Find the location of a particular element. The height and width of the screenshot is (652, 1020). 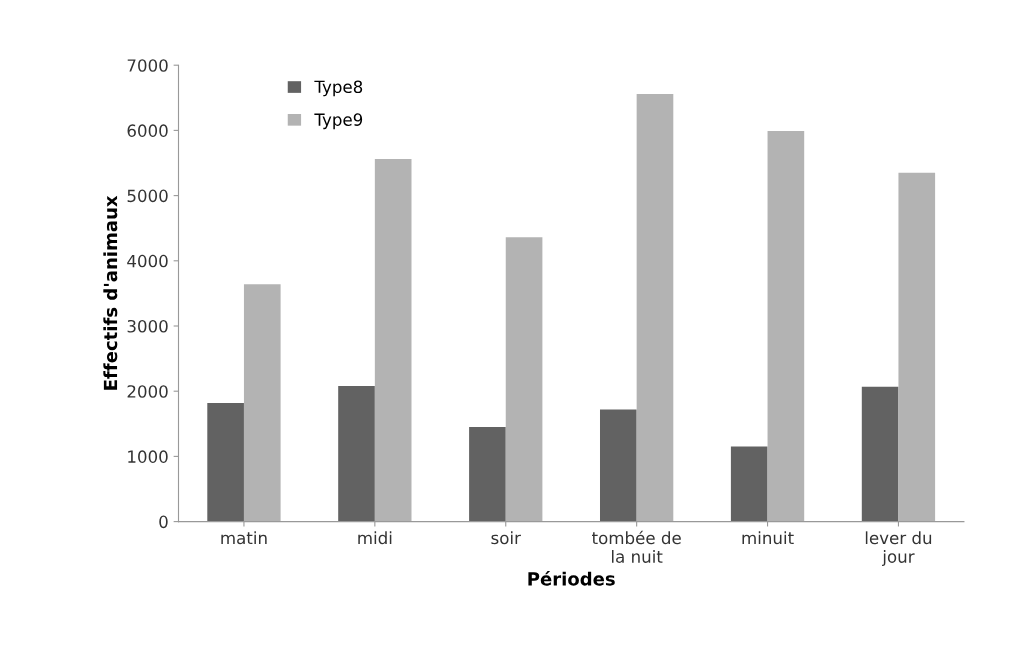

y-tick-label: 5000 is located at coordinates (147, 196).